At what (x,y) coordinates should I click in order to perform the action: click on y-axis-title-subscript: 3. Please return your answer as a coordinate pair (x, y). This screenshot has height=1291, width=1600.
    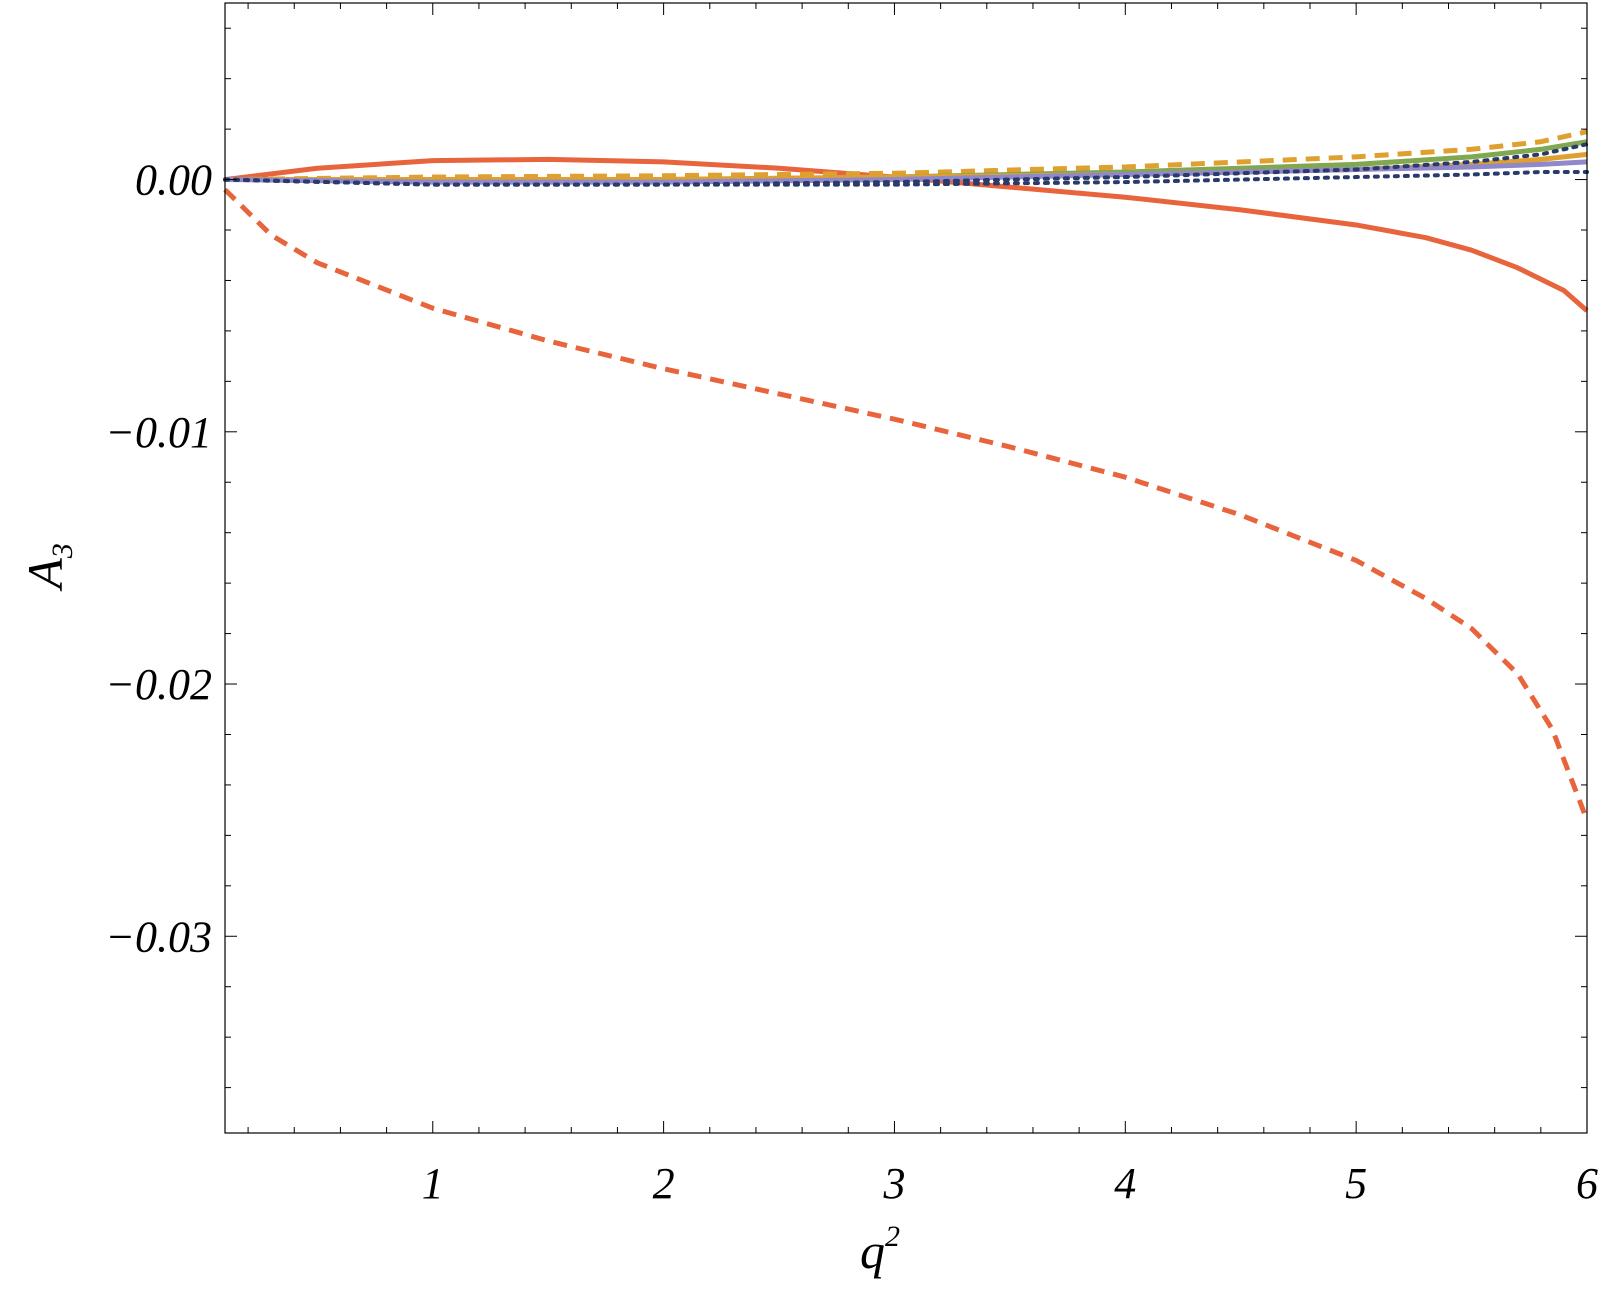
    Looking at the image, I should click on (62, 551).